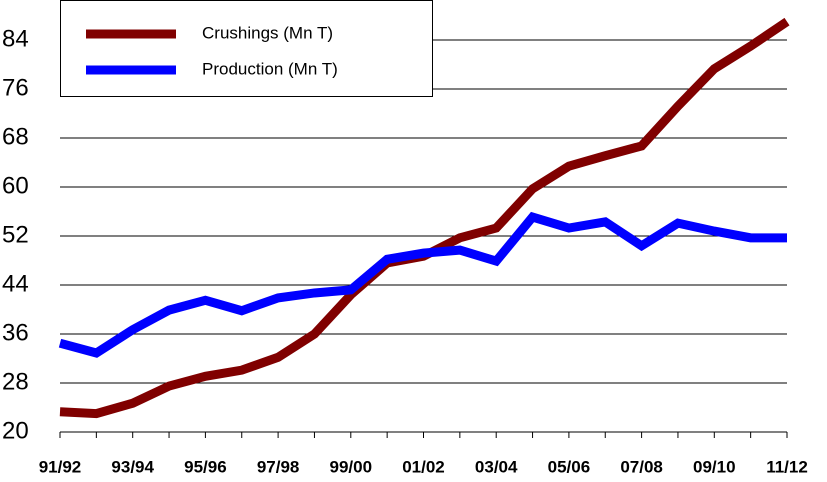 The width and height of the screenshot is (827, 482). Describe the element at coordinates (60, 466) in the screenshot. I see `x-tick-label: 91/92` at that location.